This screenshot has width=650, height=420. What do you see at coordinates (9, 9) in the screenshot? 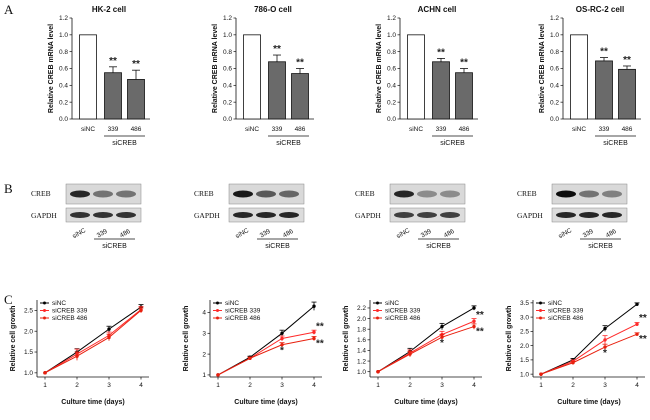
I see `panel-letter-a: A` at bounding box center [9, 9].